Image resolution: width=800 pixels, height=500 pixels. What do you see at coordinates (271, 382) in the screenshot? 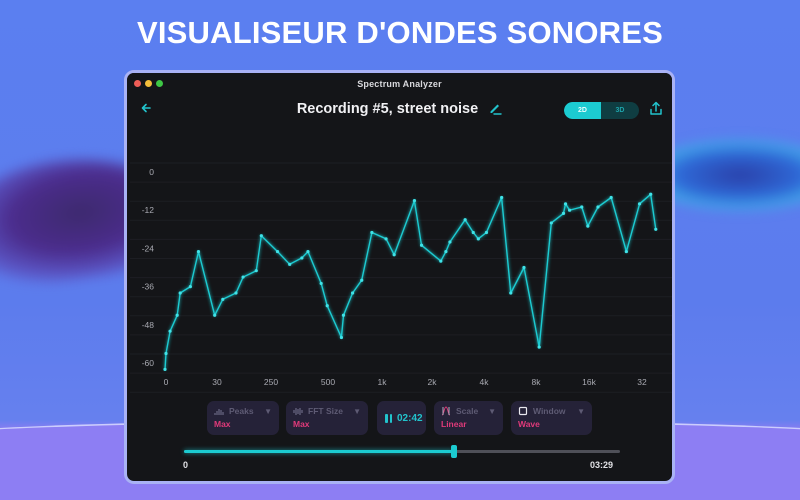
I see `x-axis-tick: 250` at bounding box center [271, 382].